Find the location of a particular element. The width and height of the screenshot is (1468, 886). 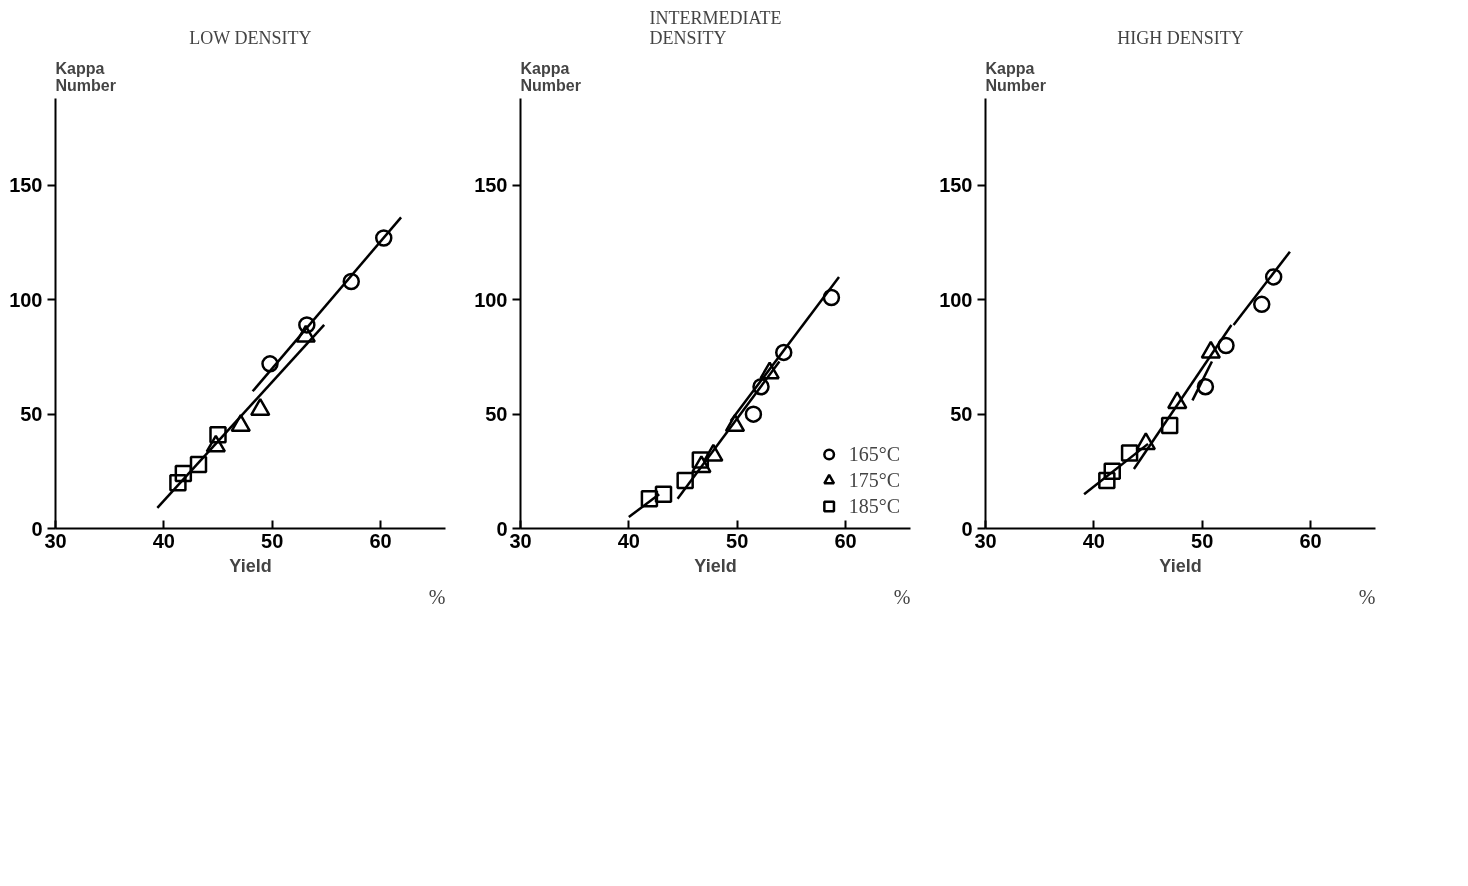

chart-title: HIGH DENSITY is located at coordinates (1180, 37).